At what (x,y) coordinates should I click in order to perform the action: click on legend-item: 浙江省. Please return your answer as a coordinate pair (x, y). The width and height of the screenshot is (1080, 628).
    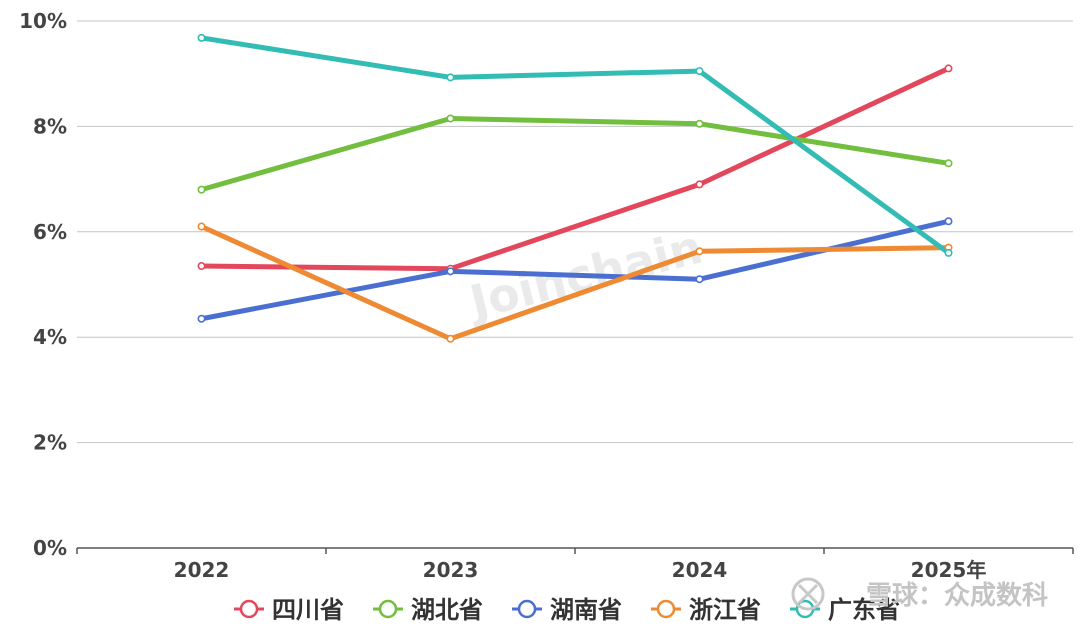
    Looking at the image, I should click on (706, 610).